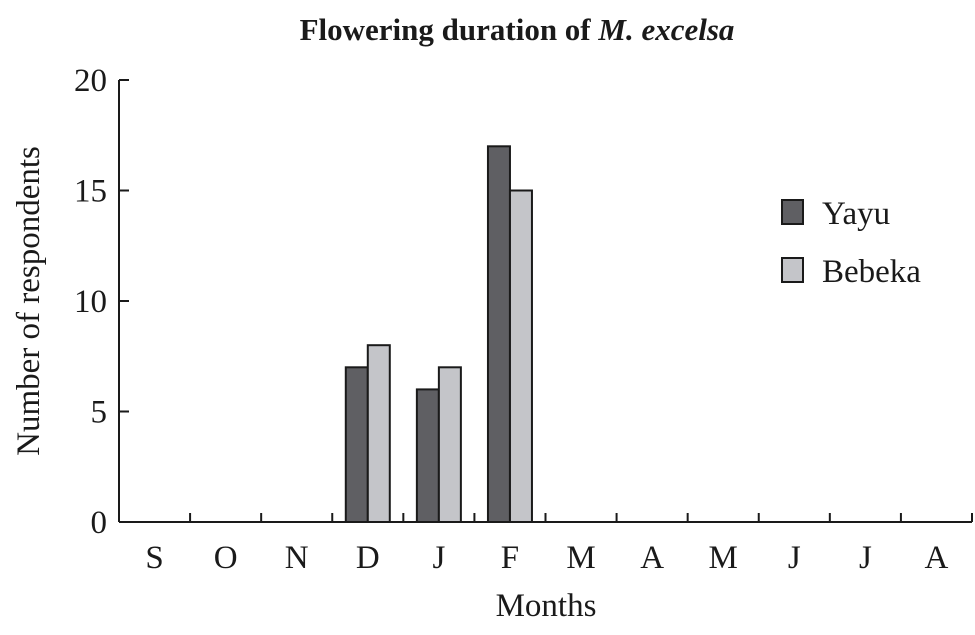 The image size is (975, 635). I want to click on bar-bebeka-f, so click(520, 356).